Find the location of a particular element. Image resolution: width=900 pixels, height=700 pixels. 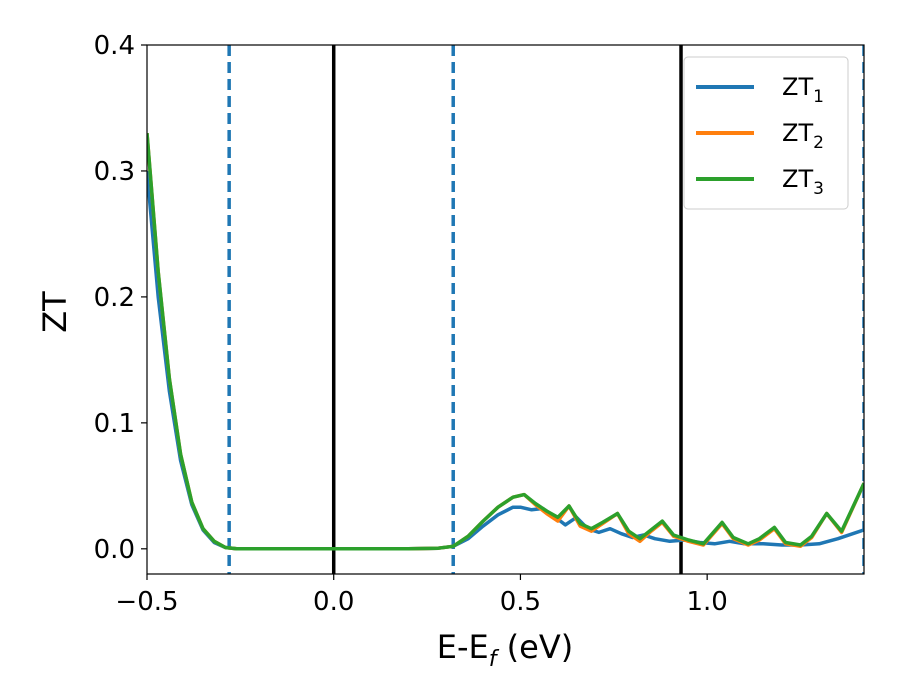

legend-label-zt1: ZT1 is located at coordinates (803, 90).